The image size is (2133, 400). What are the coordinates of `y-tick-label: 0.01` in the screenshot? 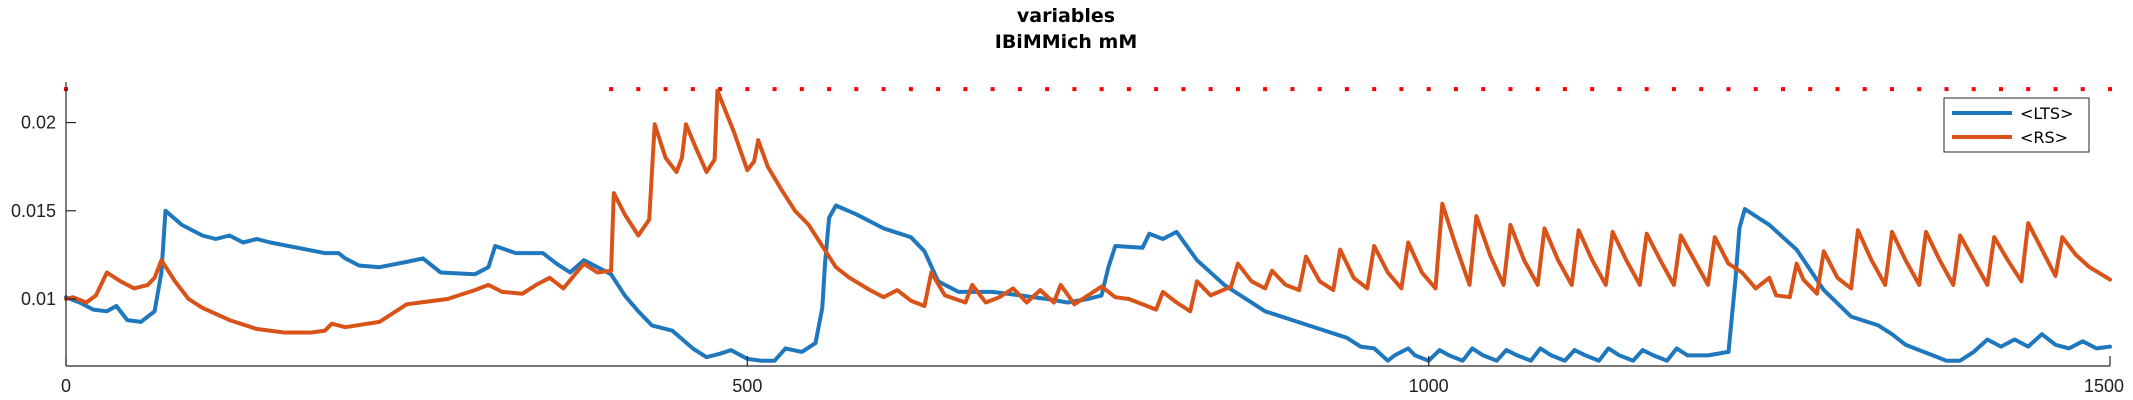 It's located at (38, 299).